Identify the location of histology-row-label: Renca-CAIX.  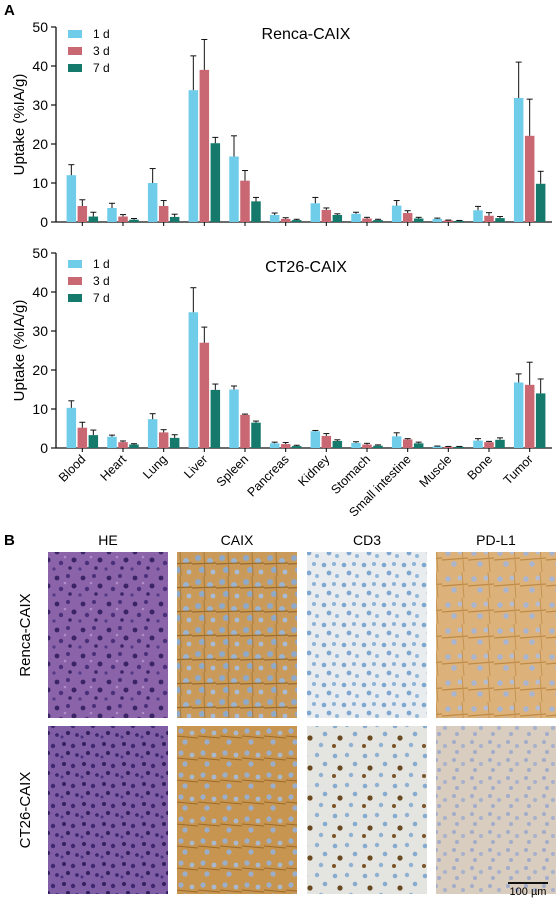
(25, 634).